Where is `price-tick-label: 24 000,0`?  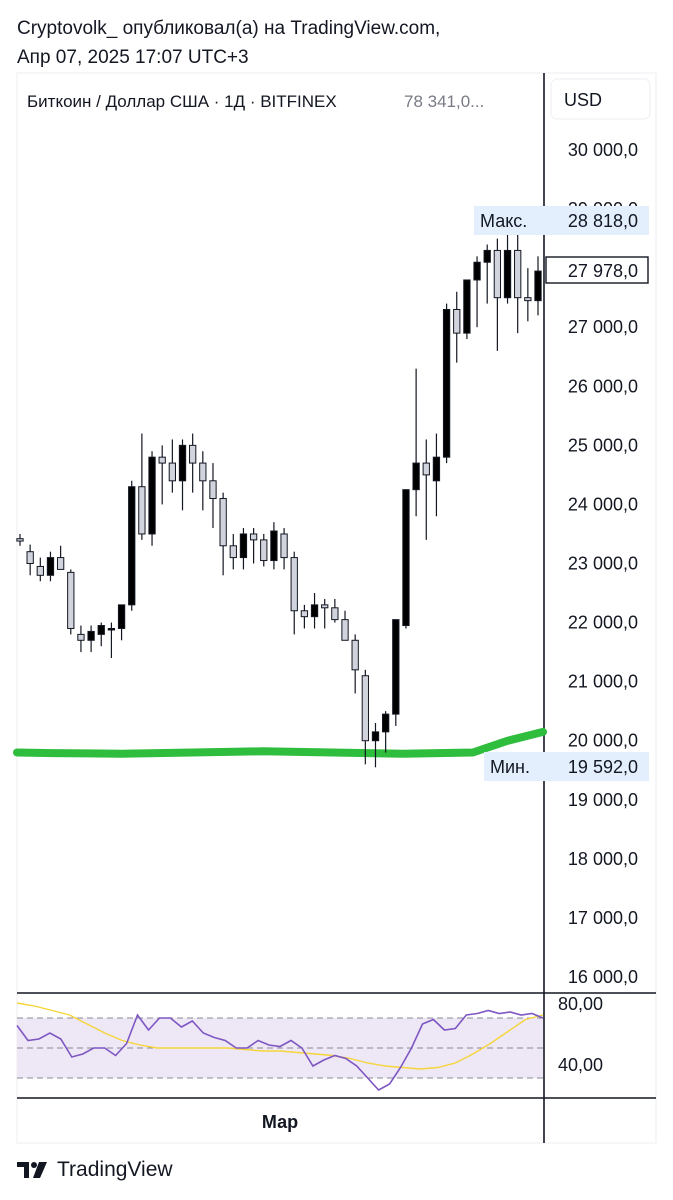 price-tick-label: 24 000,0 is located at coordinates (603, 504).